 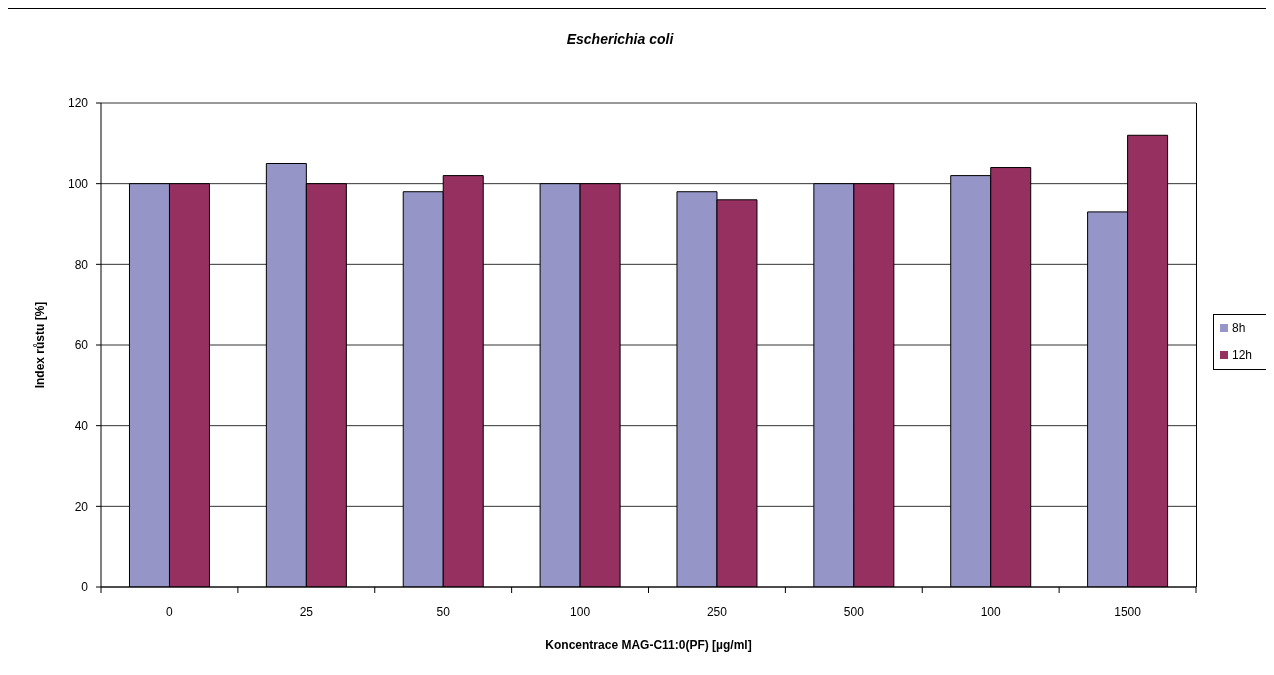 What do you see at coordinates (81, 345) in the screenshot?
I see `y-tick-label: 60` at bounding box center [81, 345].